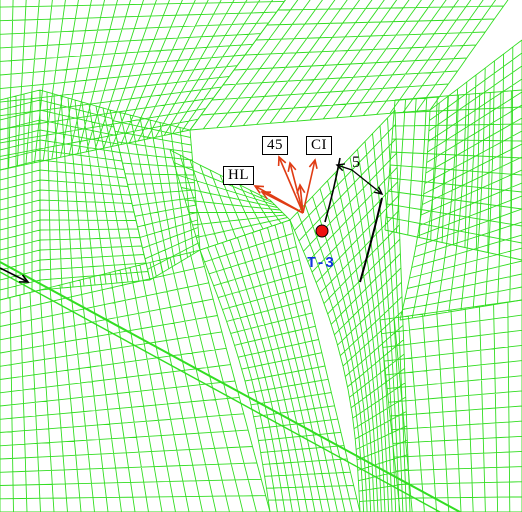 This screenshot has height=512, width=522. I want to click on section-curve-inner, so click(332, 190).